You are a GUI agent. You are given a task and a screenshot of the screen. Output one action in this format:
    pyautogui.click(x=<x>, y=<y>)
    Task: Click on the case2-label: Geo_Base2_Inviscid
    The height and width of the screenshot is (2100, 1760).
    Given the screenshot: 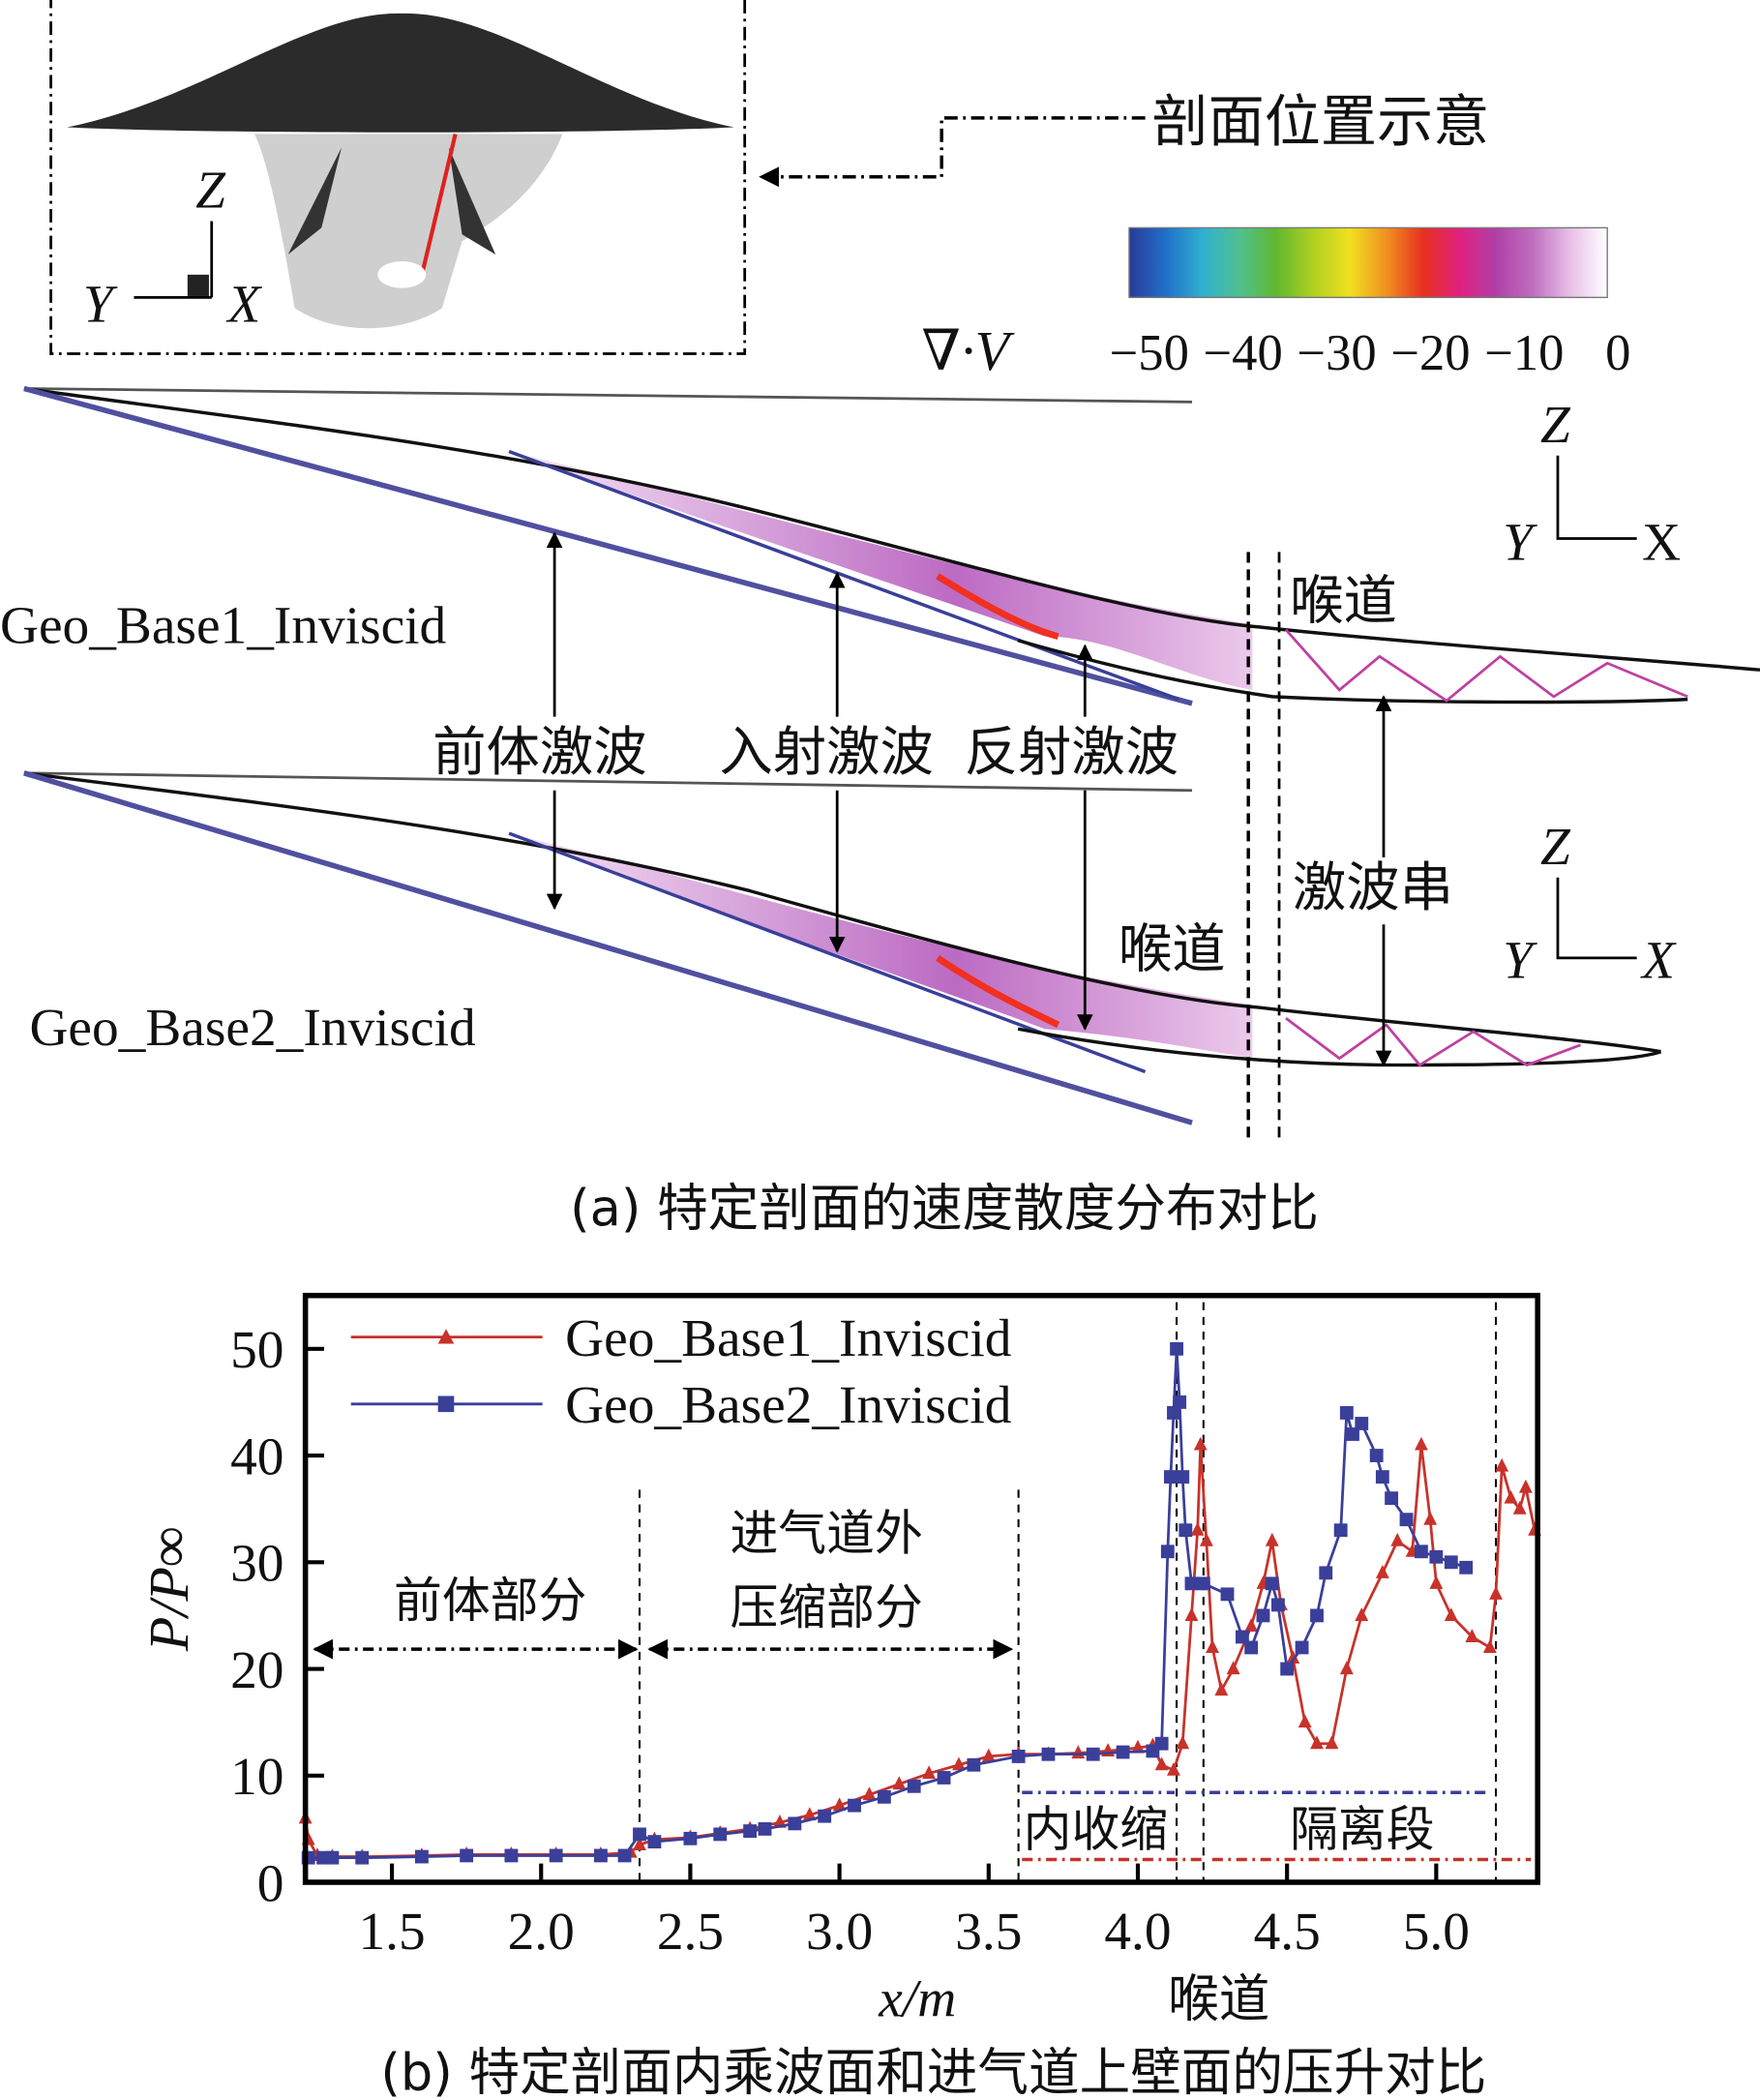 What is the action you would take?
    pyautogui.click(x=252, y=1027)
    